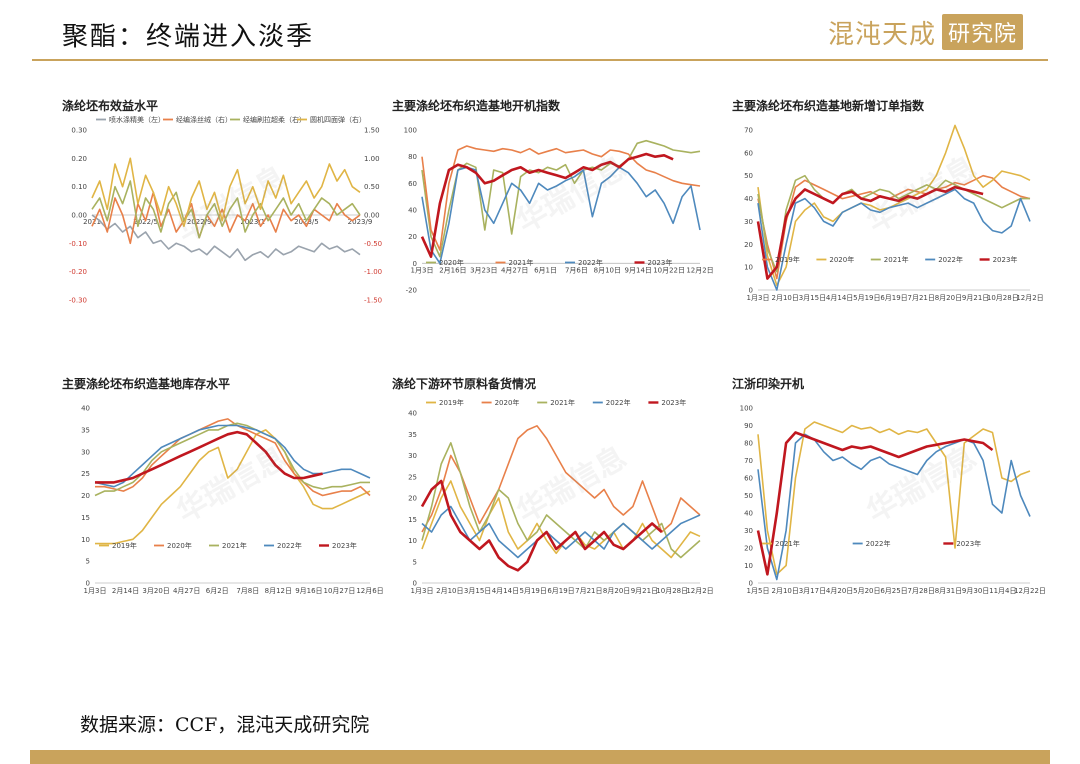 This screenshot has height=764, width=1080. What do you see at coordinates (893, 298) in the screenshot?
I see `x-tick-label: 6月19日` at bounding box center [893, 298].